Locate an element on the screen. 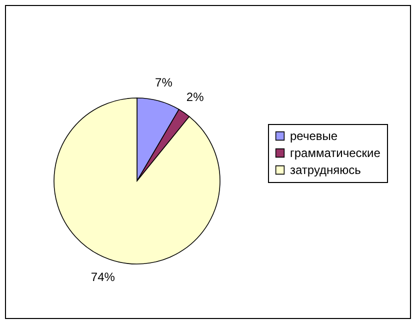  legend-label: затрудняюсь is located at coordinates (325, 170).